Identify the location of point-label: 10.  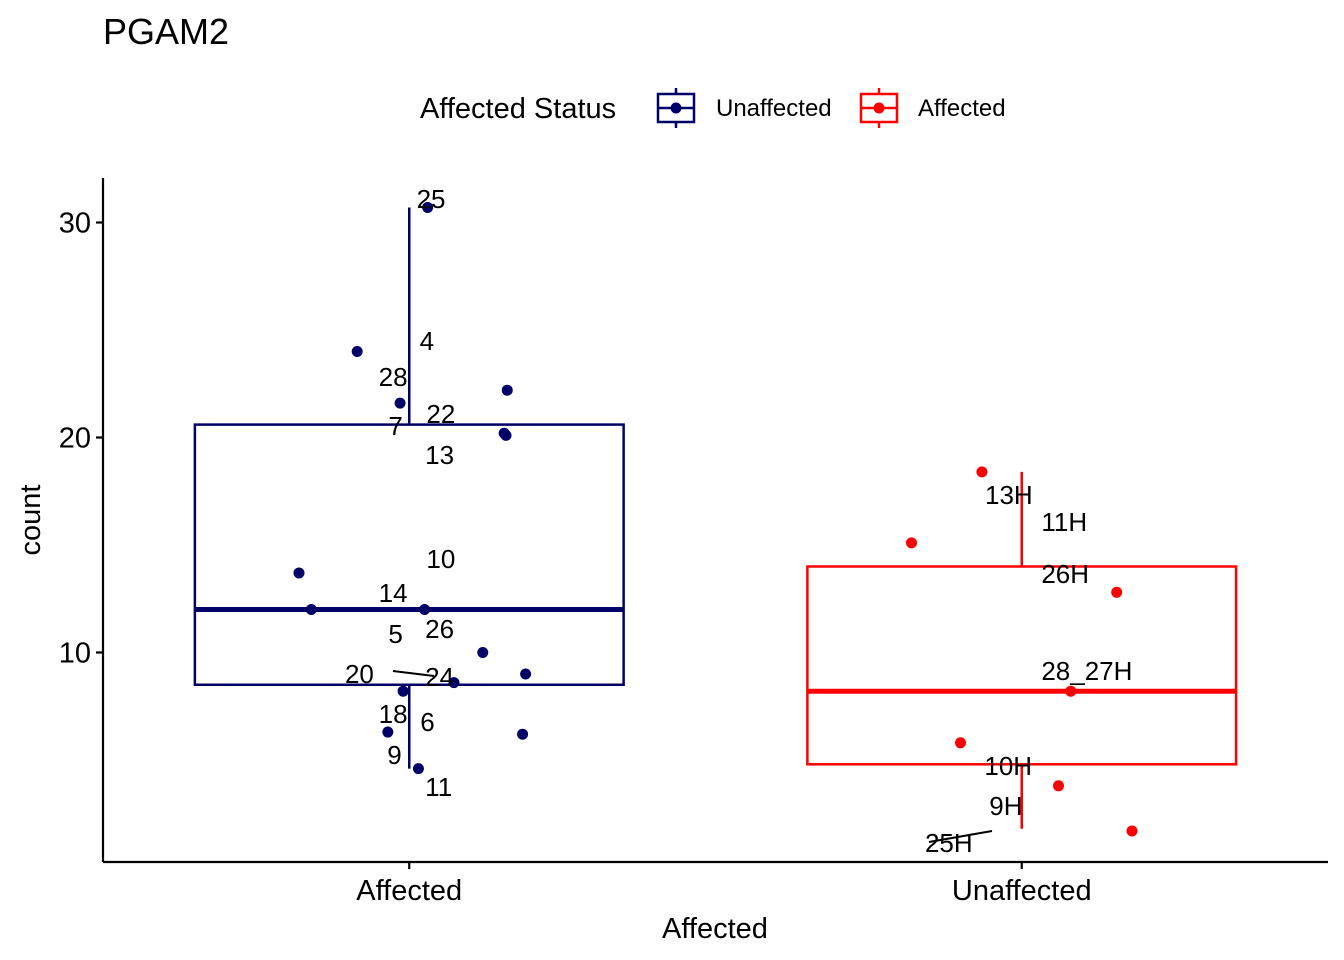
(440, 559).